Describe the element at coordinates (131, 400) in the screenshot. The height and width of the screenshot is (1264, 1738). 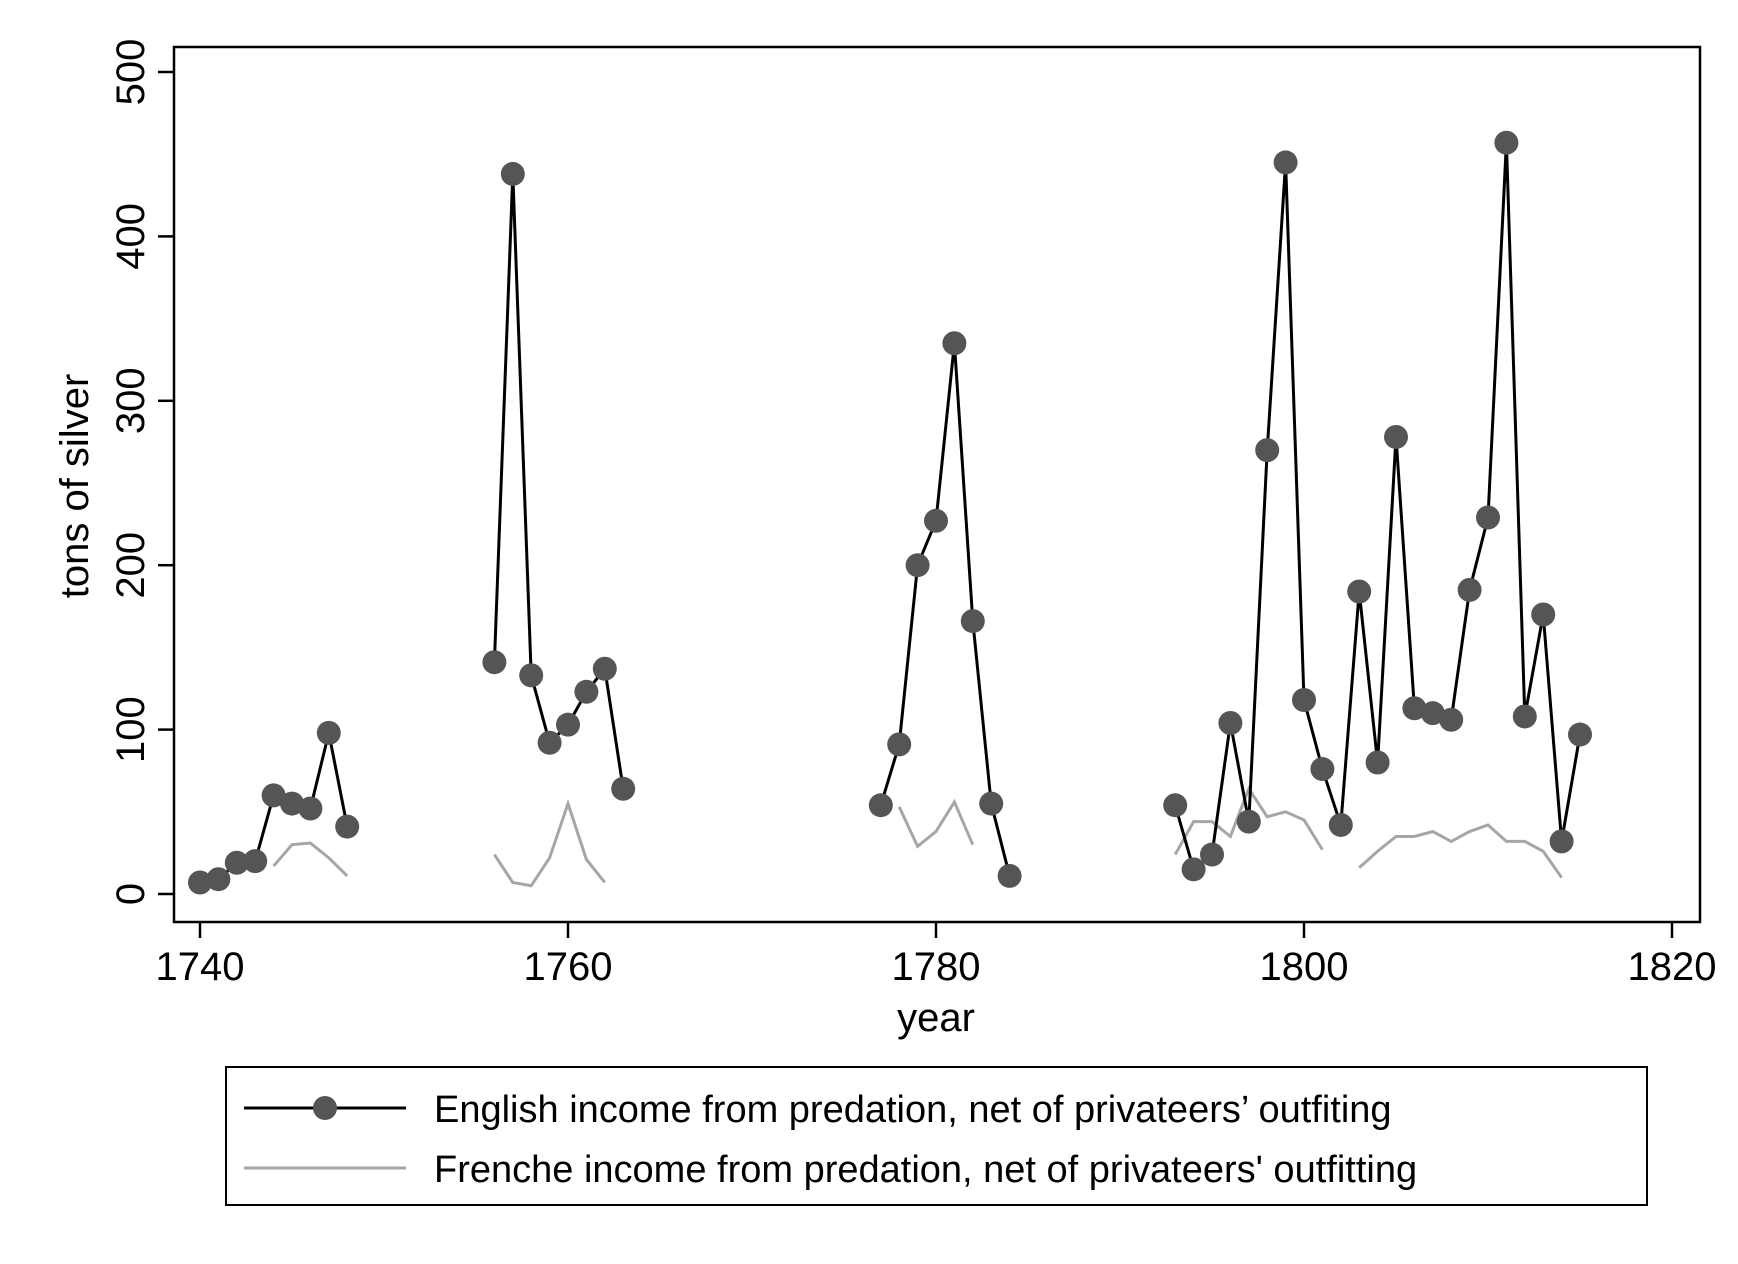
I see `y-tick-label: 300` at that location.